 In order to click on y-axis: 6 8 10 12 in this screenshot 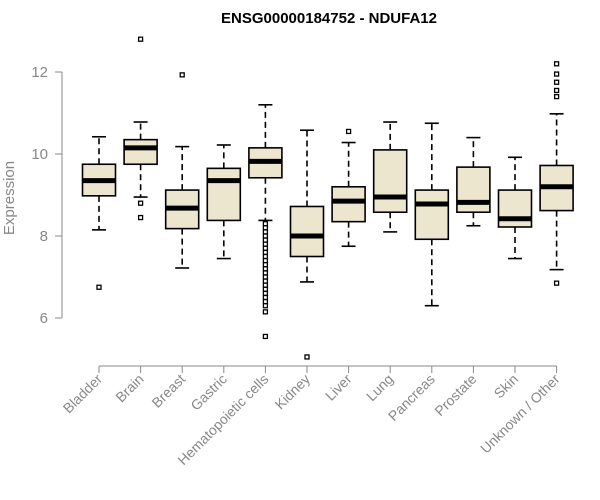, I will do `click(47, 195)`.